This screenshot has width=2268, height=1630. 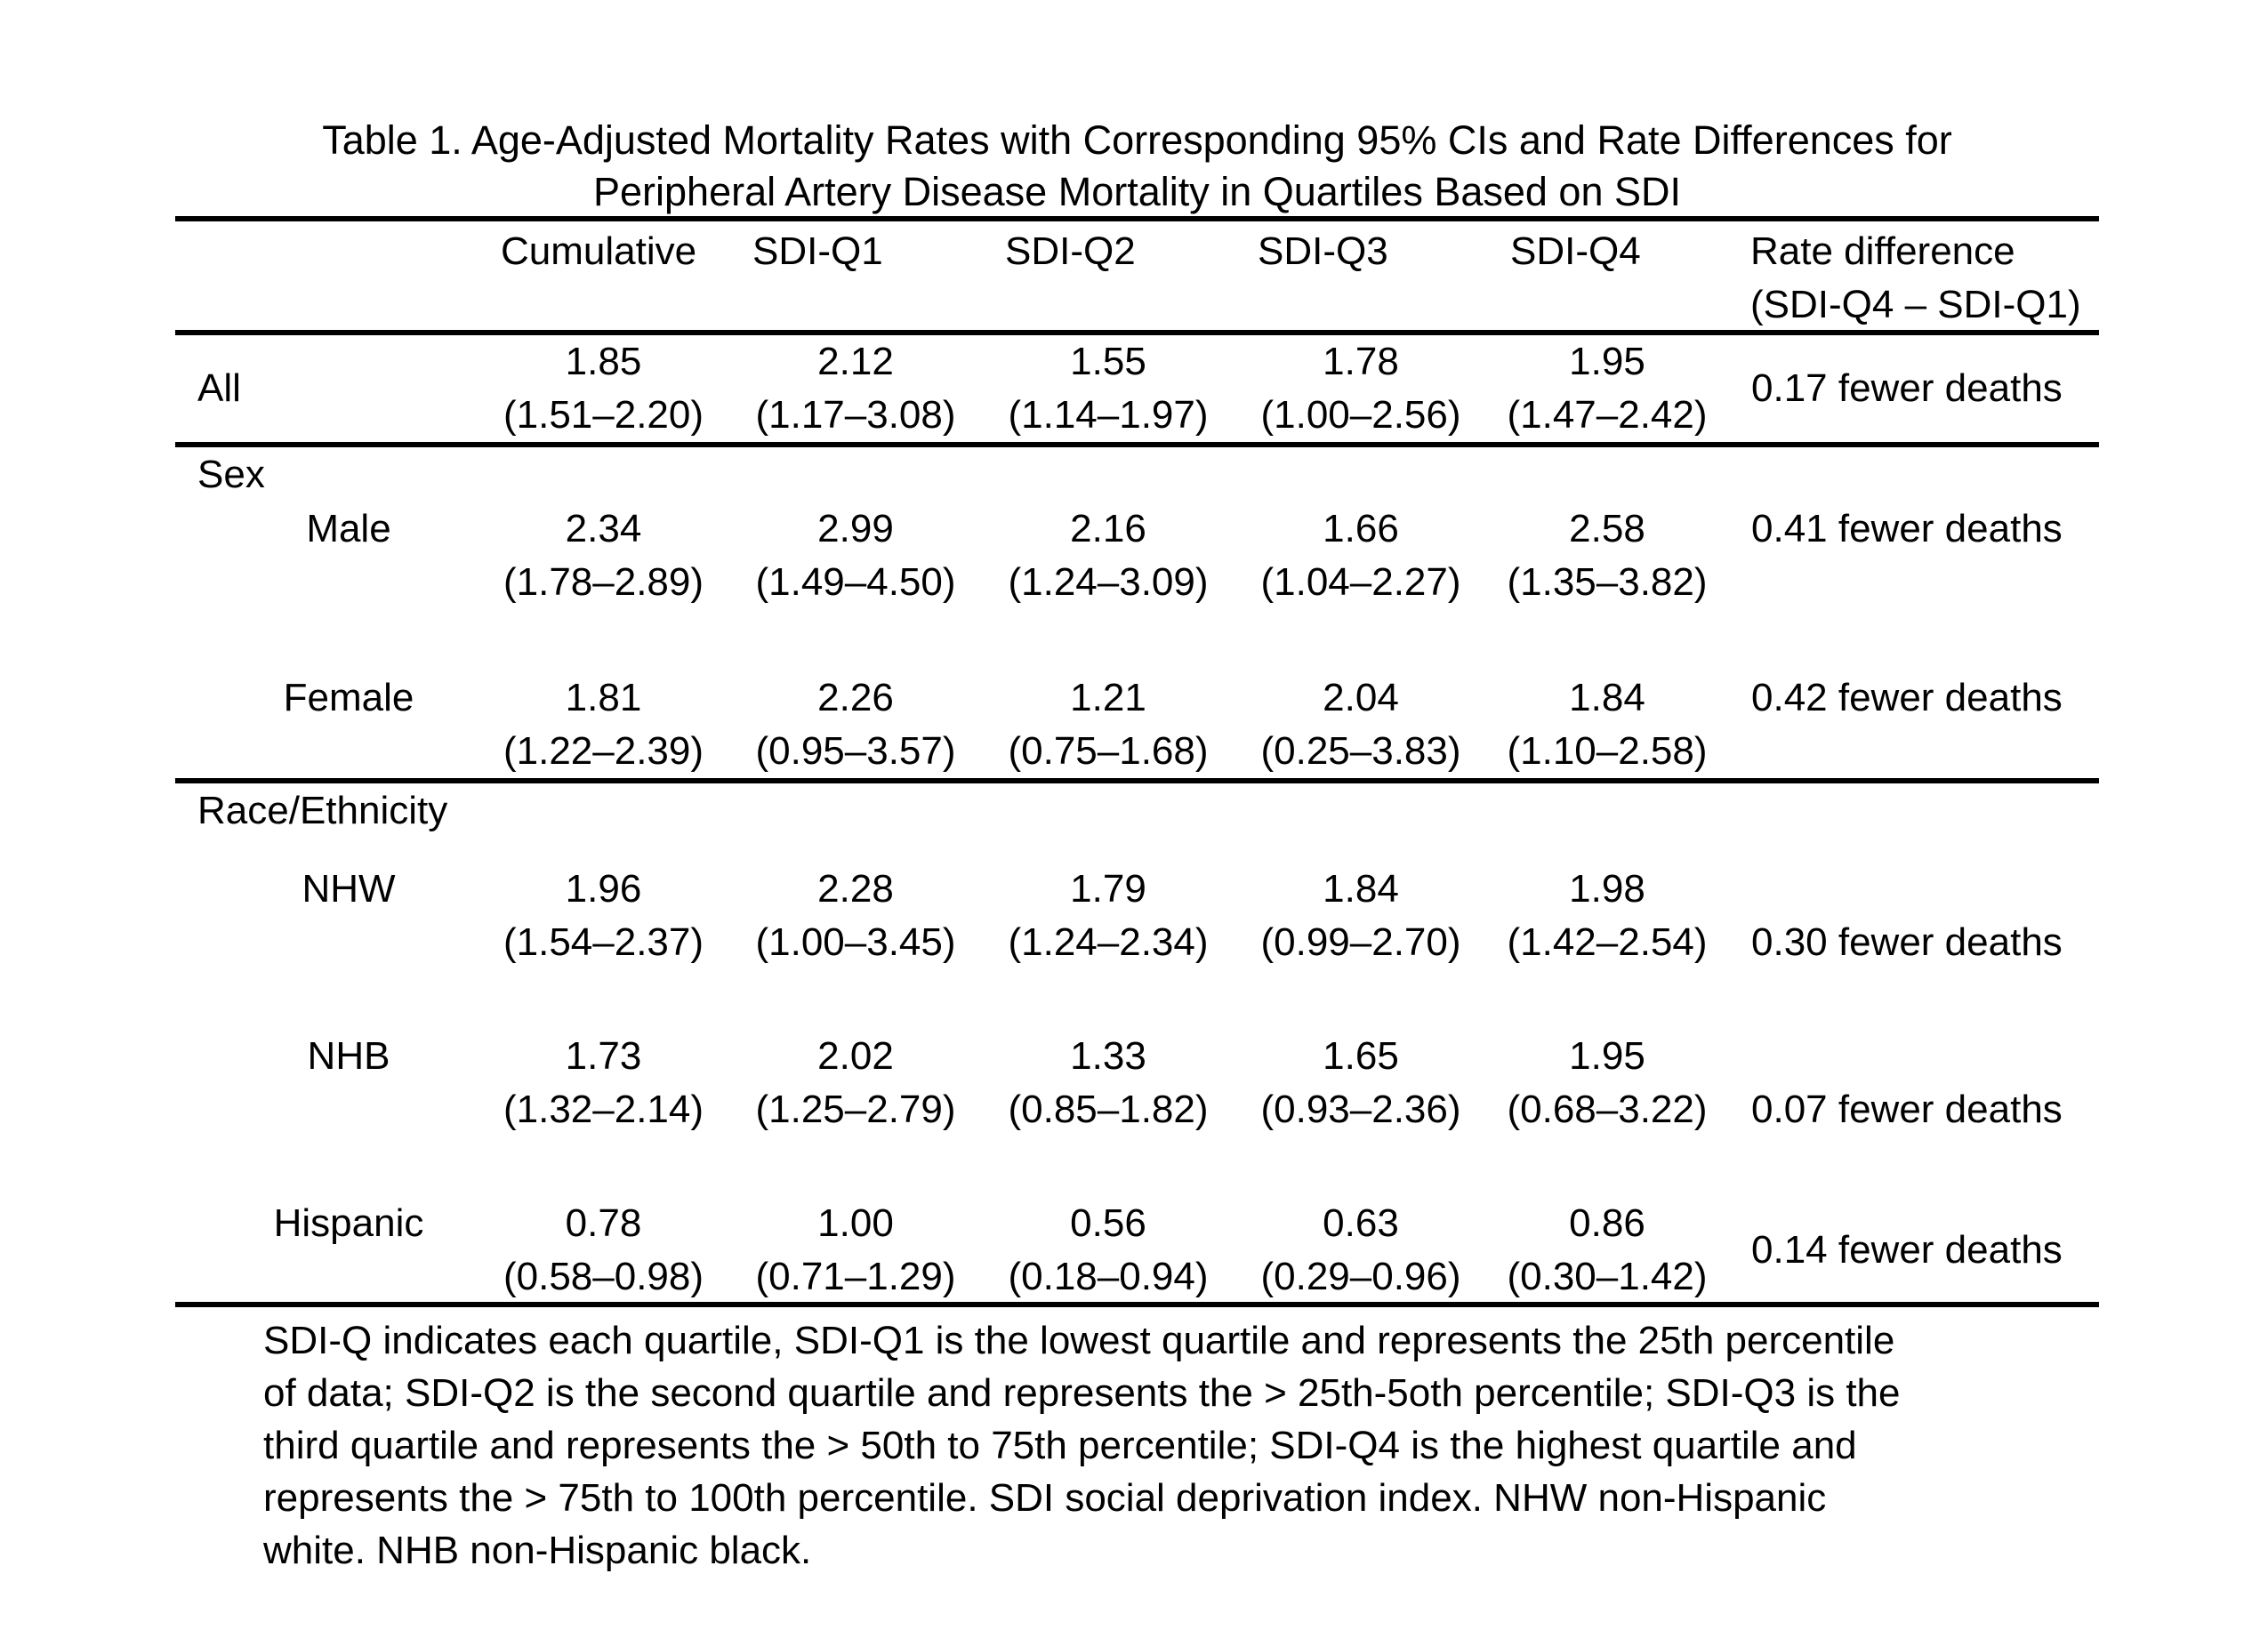 What do you see at coordinates (1137, 1304) in the screenshot?
I see `horizontal-rule-bottom` at bounding box center [1137, 1304].